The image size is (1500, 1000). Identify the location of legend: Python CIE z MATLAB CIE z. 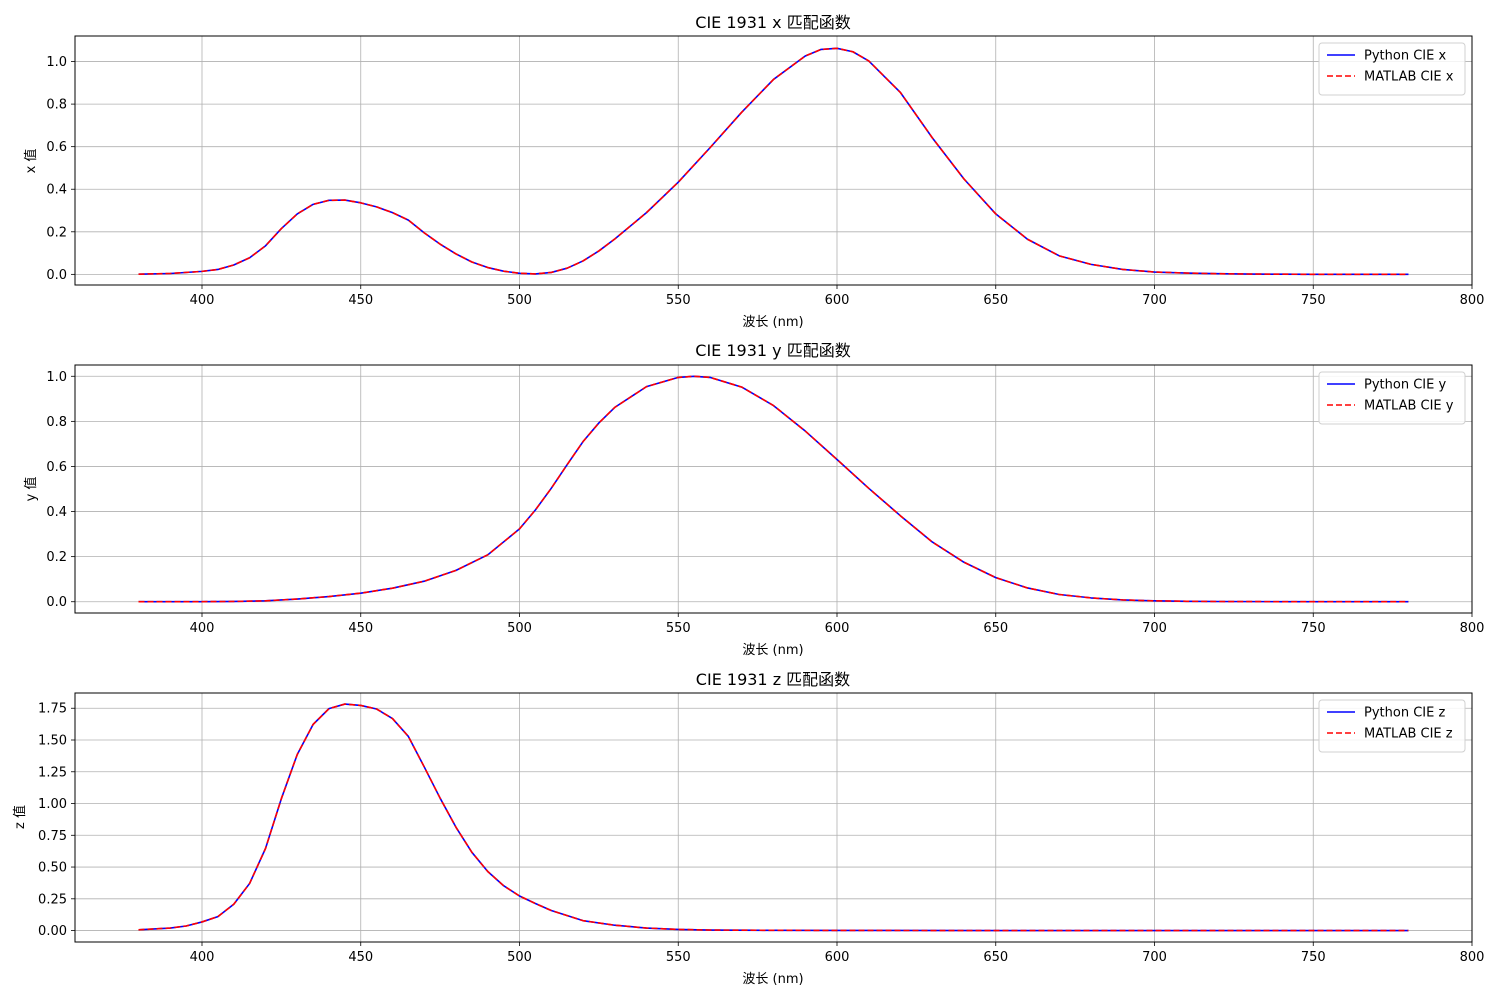
(1392, 726).